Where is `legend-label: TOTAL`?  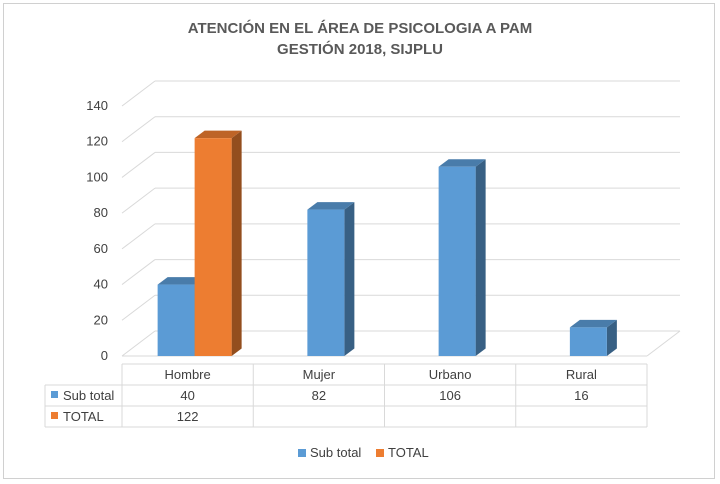
legend-label: TOTAL is located at coordinates (408, 452).